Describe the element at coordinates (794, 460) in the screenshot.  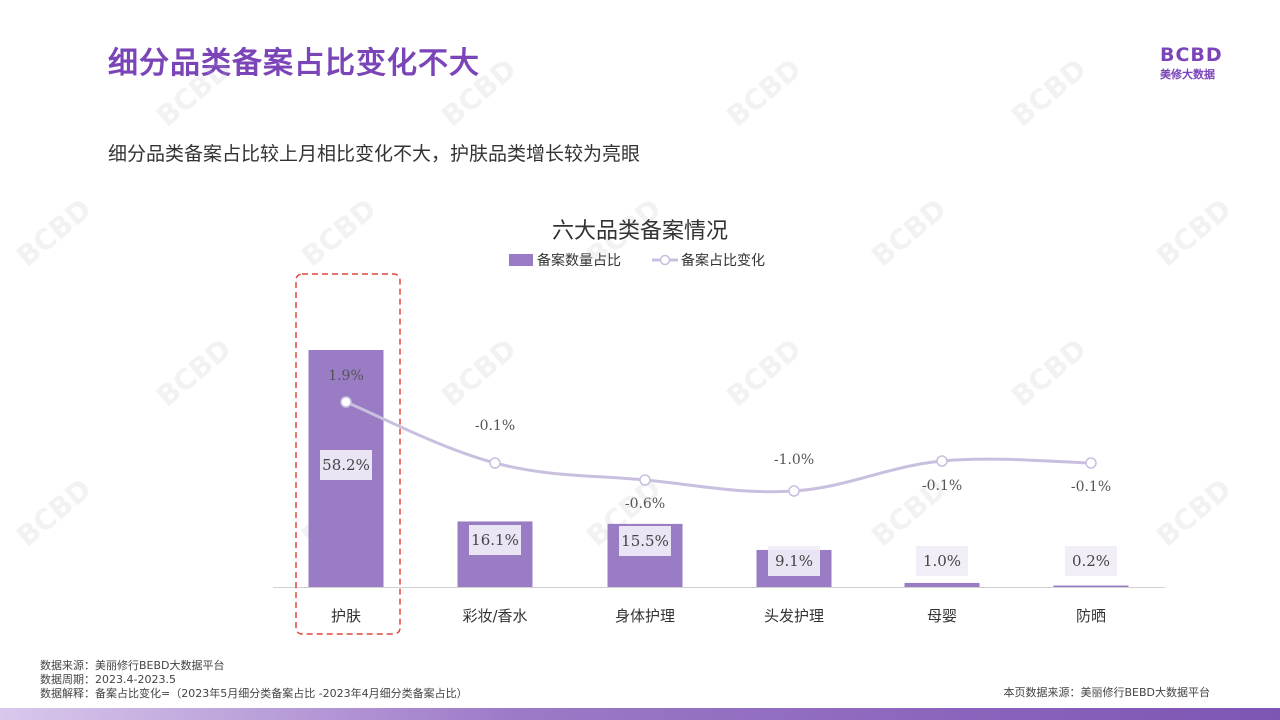
I see `line-data-label: -1.0%` at that location.